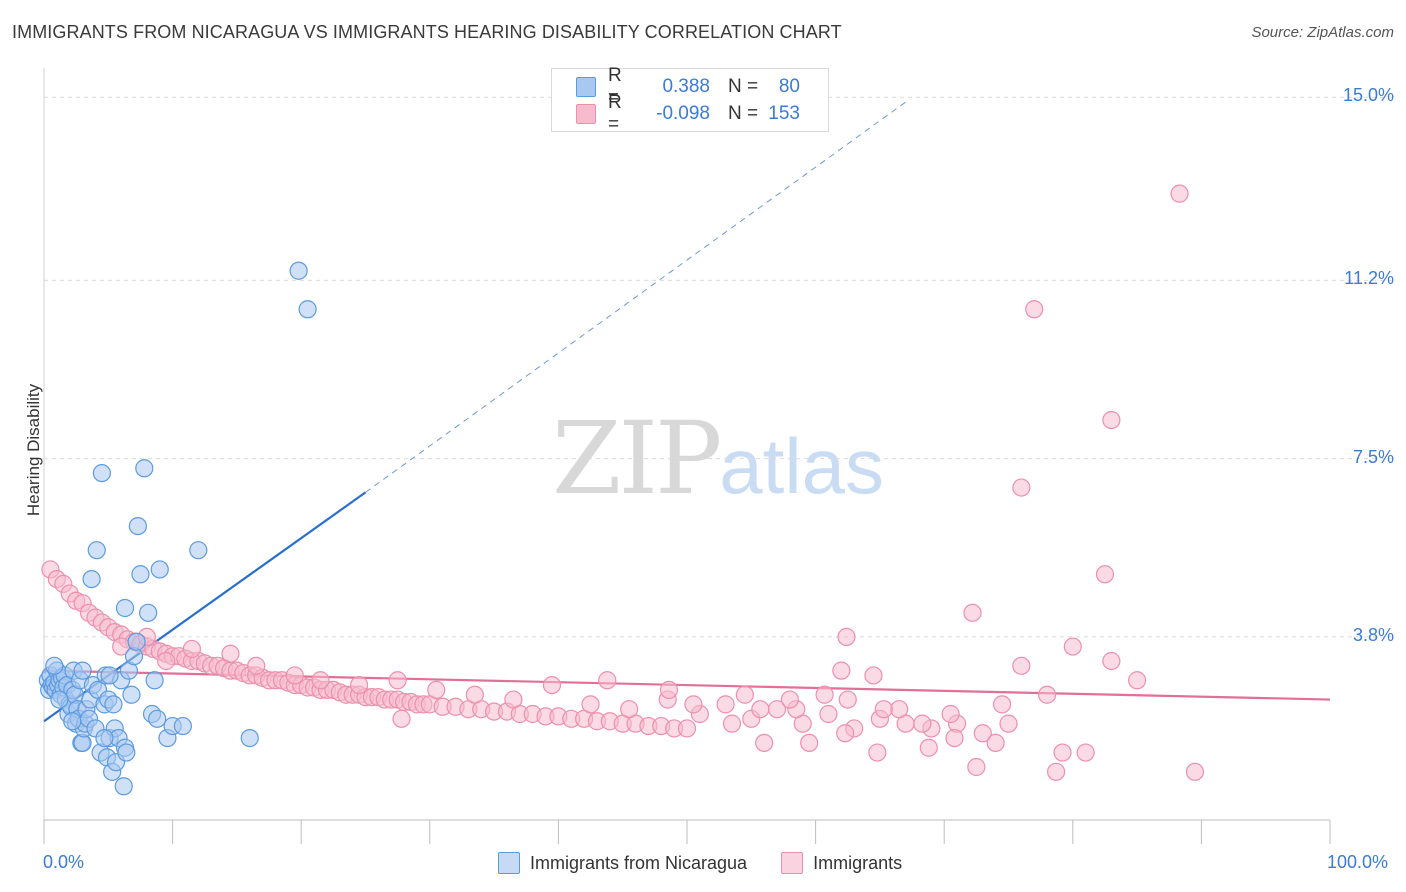 The height and width of the screenshot is (892, 1406). Describe the element at coordinates (792, 863) in the screenshot. I see `series-swatch-pink` at that location.